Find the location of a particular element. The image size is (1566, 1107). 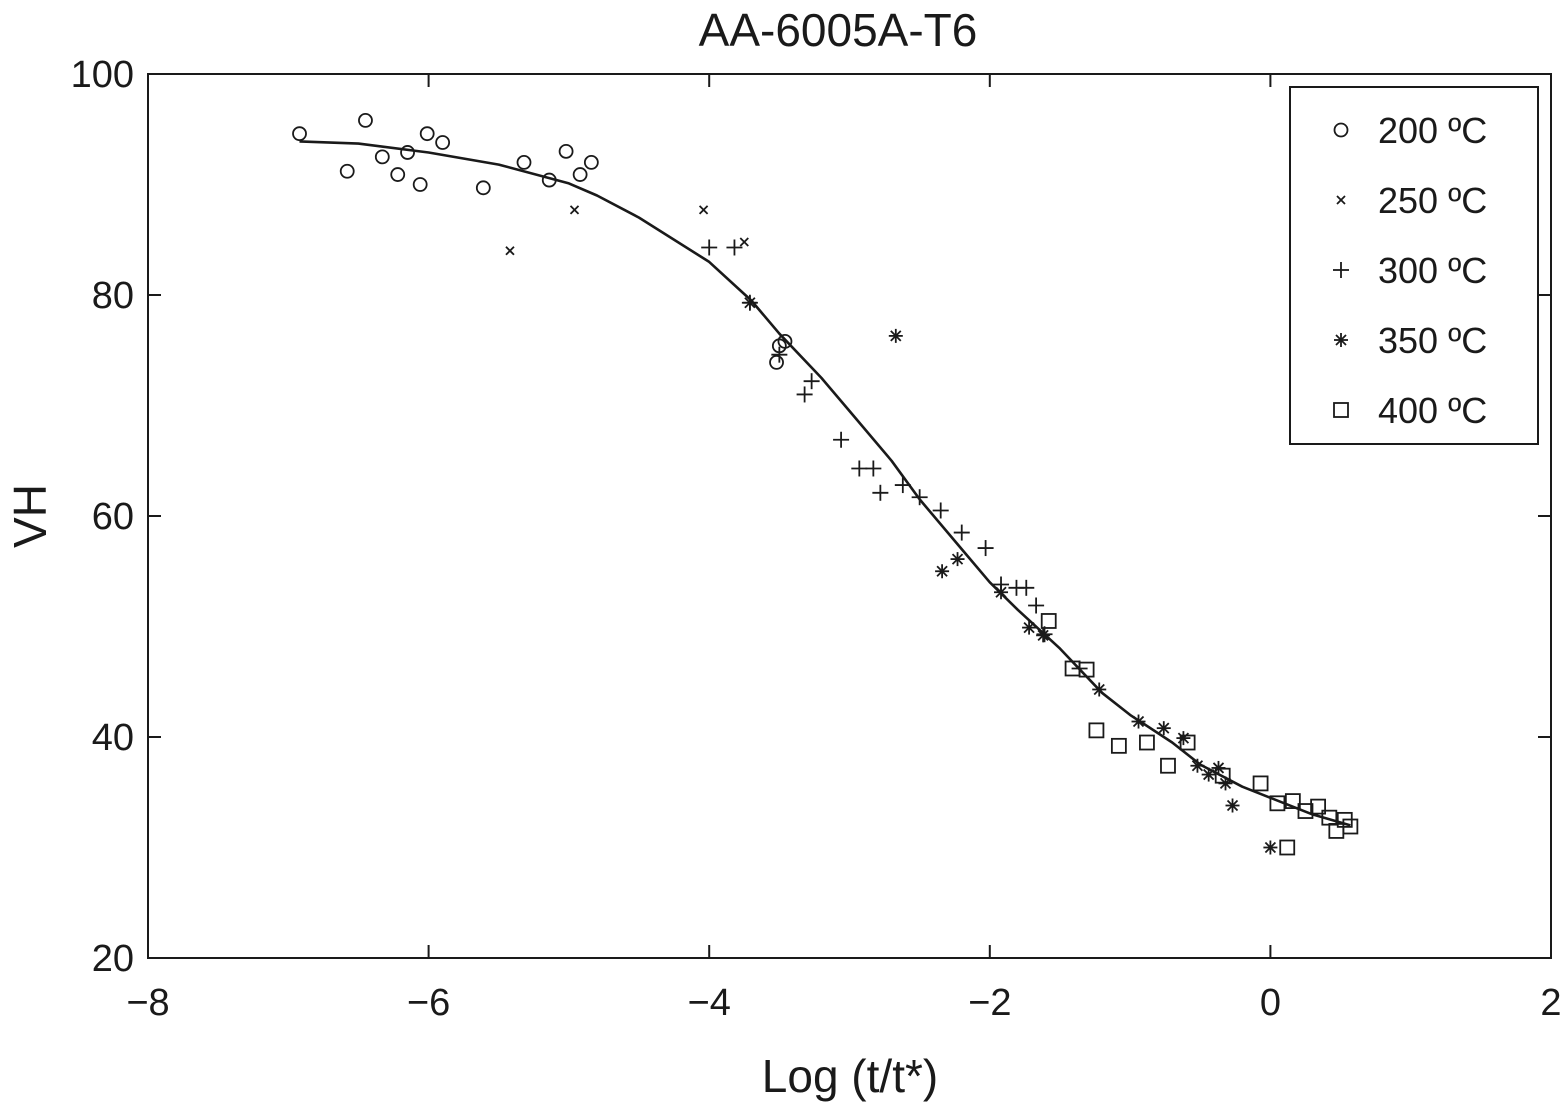

legend-marker-circle is located at coordinates (1341, 130).